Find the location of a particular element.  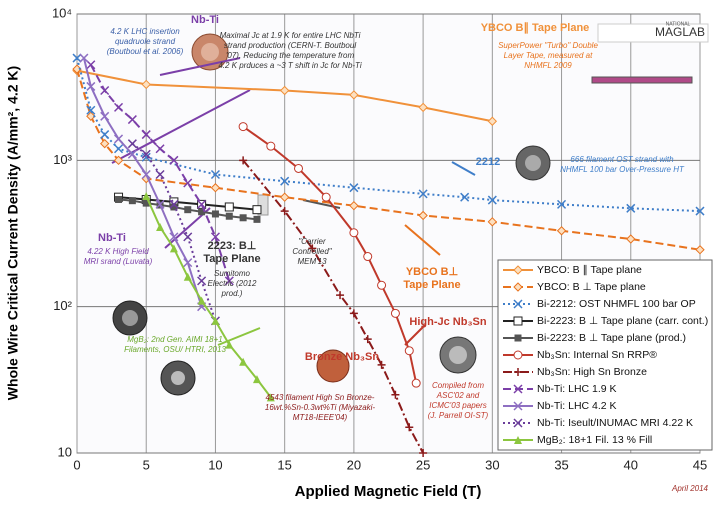

y-tick-label: 10⁴ is located at coordinates (62, 12).